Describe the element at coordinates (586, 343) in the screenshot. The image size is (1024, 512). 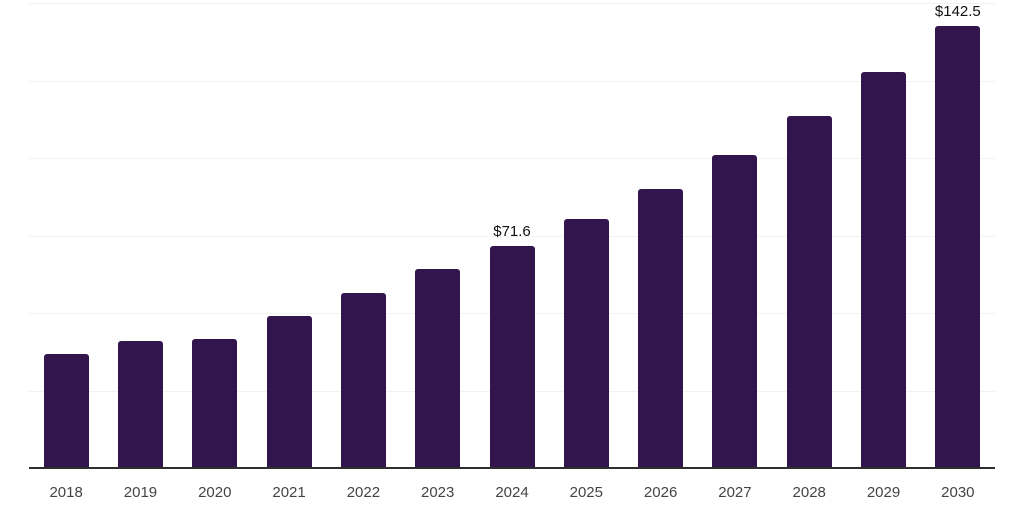
I see `bar-2025` at that location.